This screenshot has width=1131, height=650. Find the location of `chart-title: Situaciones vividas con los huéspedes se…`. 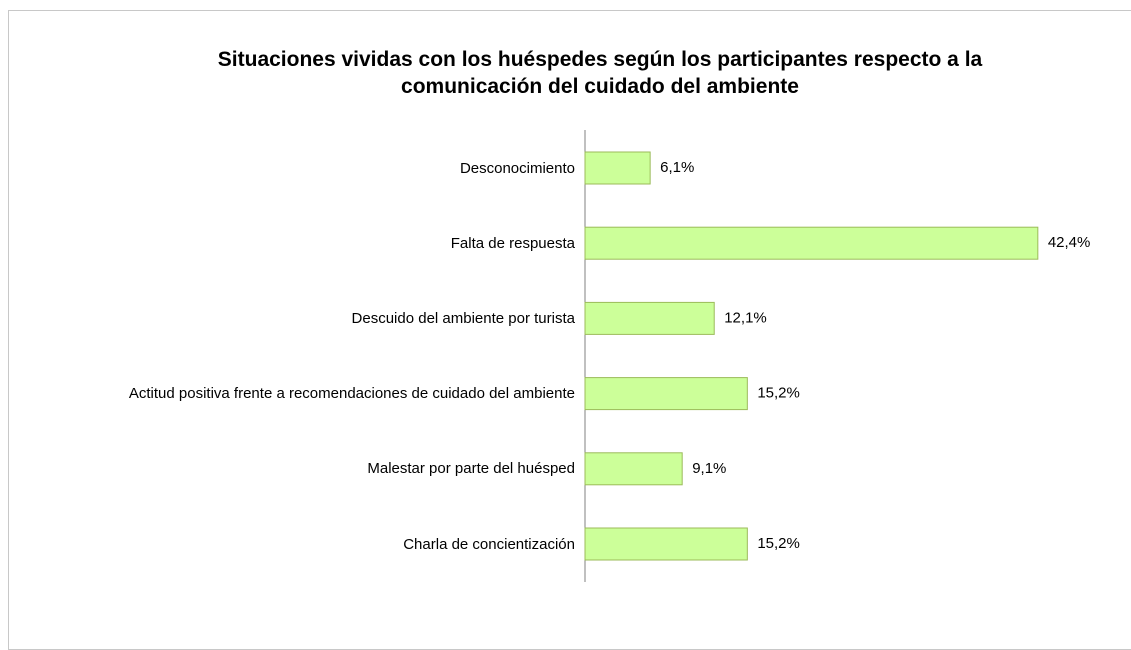

chart-title: Situaciones vividas con los huéspedes se… is located at coordinates (600, 73).